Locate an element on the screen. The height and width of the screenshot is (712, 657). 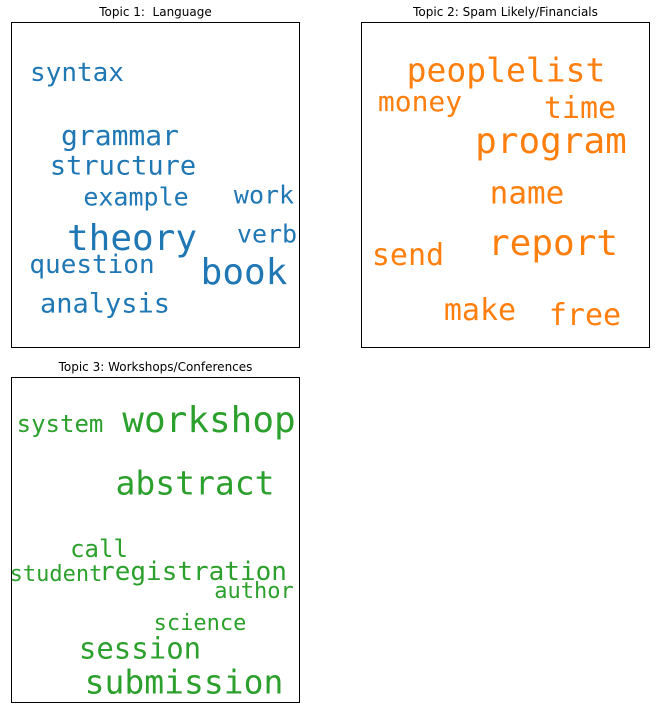
word-grammar: grammar is located at coordinates (120, 135).